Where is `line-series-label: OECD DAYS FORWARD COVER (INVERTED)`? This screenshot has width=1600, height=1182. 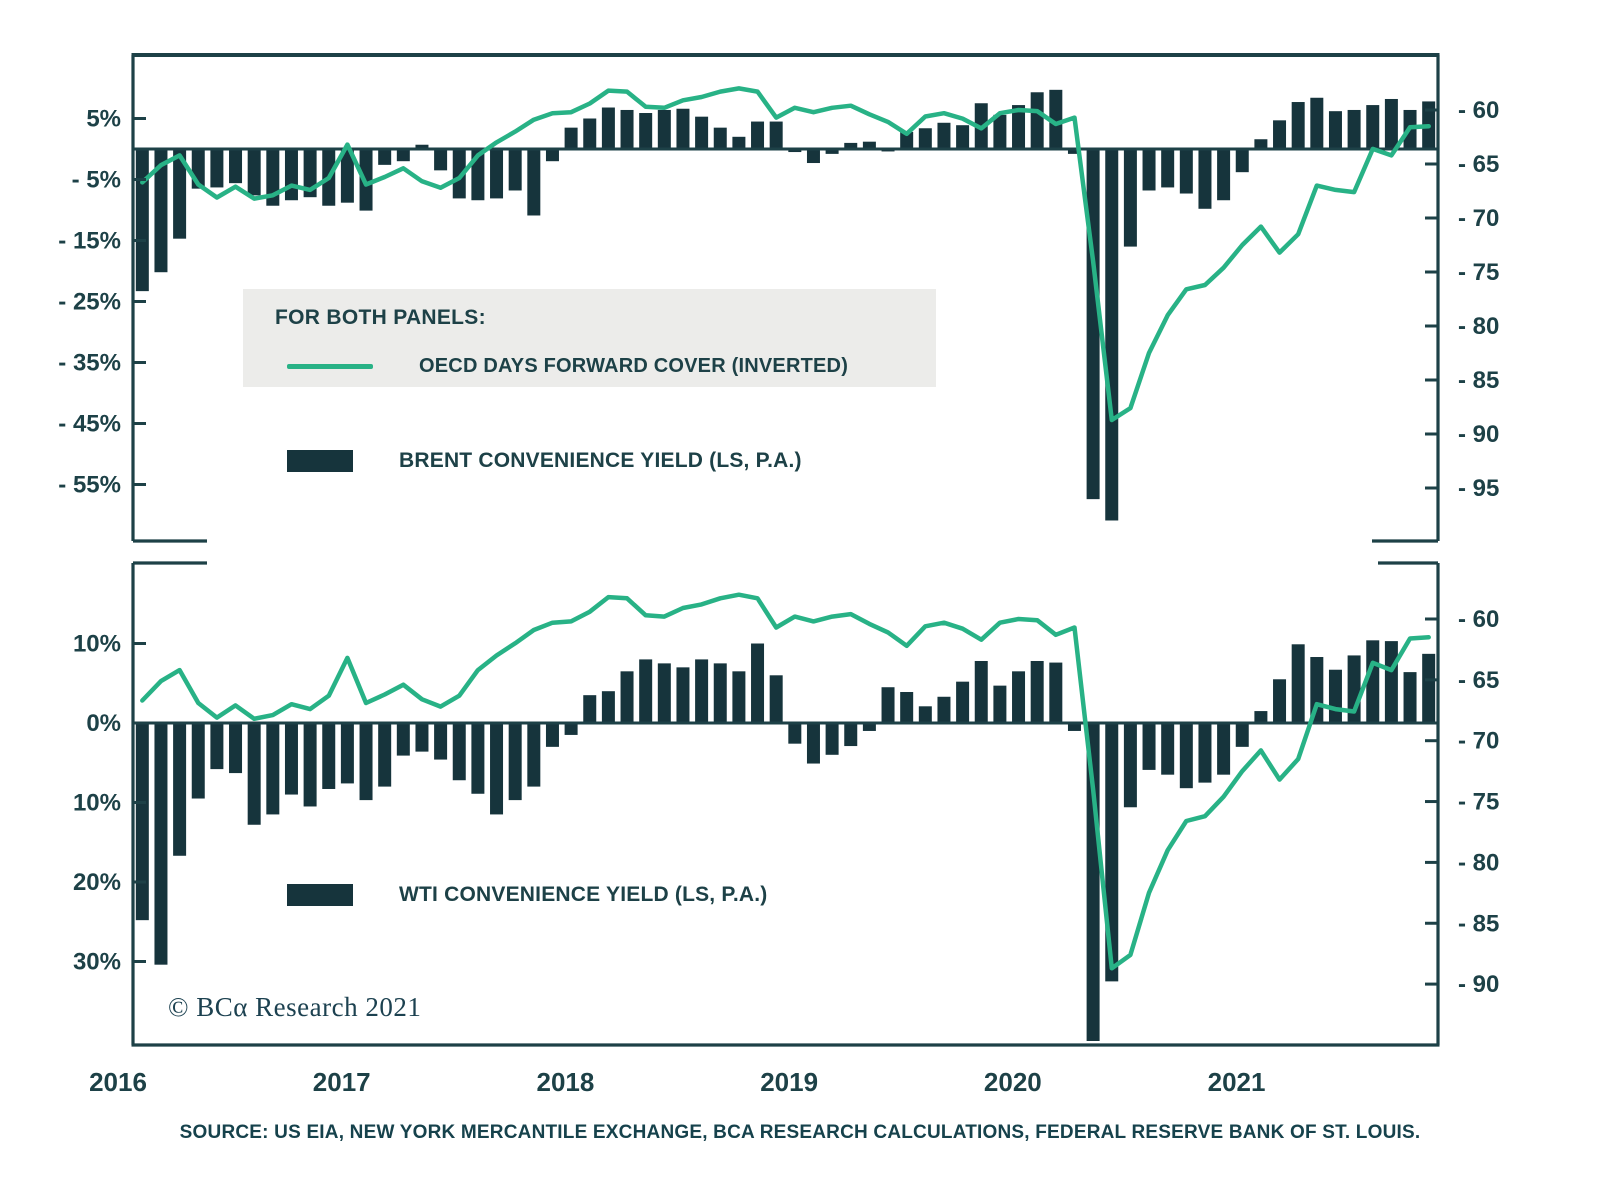
line-series-label: OECD DAYS FORWARD COVER (INVERTED) is located at coordinates (634, 366).